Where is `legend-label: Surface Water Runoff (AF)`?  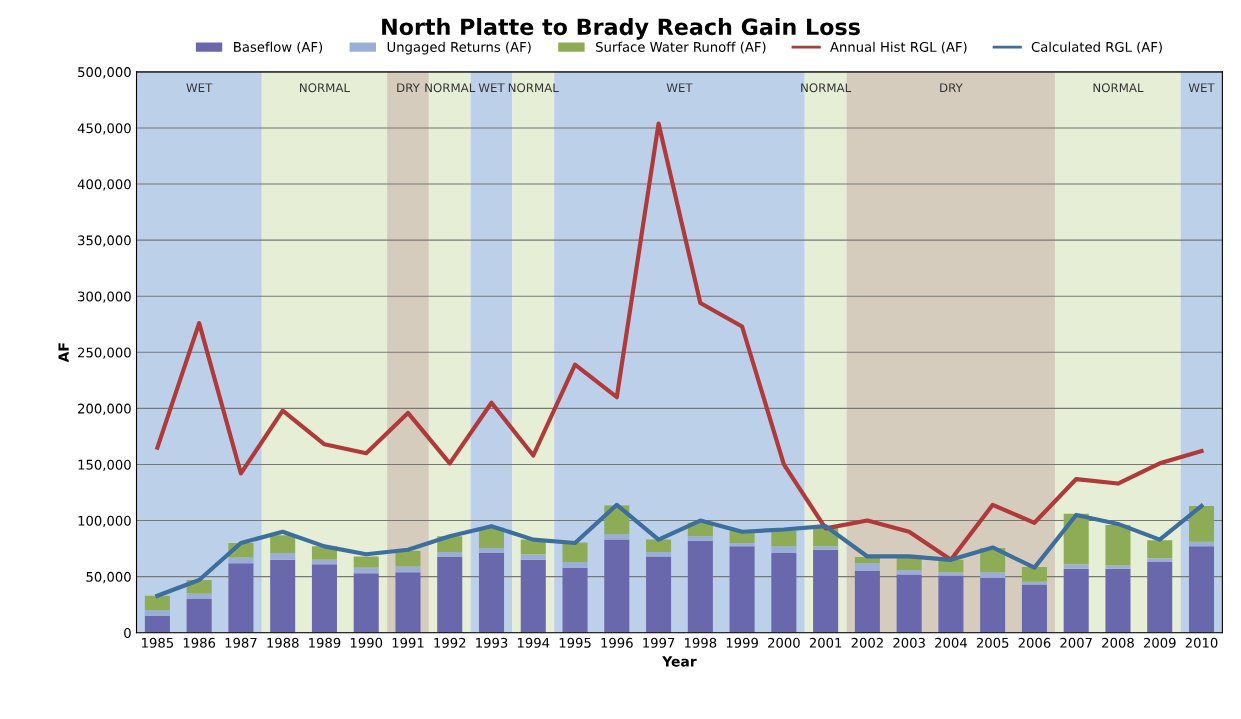
legend-label: Surface Water Runoff (AF) is located at coordinates (681, 47).